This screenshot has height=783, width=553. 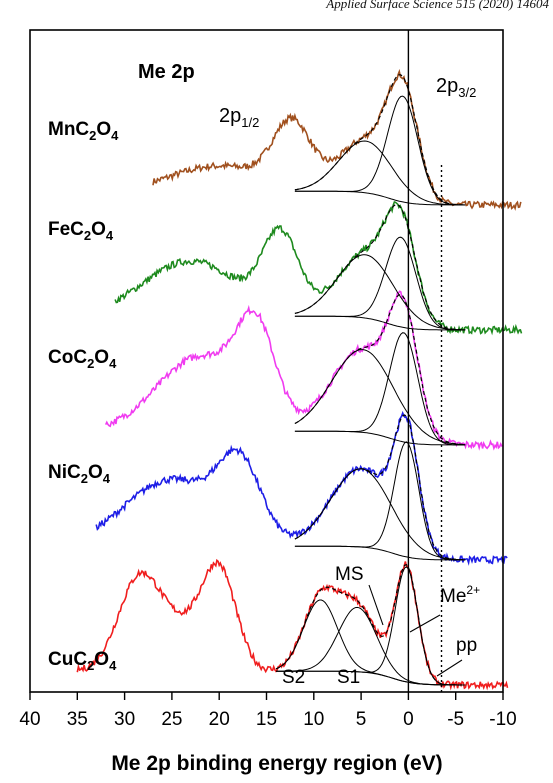 I want to click on annotation-s2: S2, so click(x=293, y=677).